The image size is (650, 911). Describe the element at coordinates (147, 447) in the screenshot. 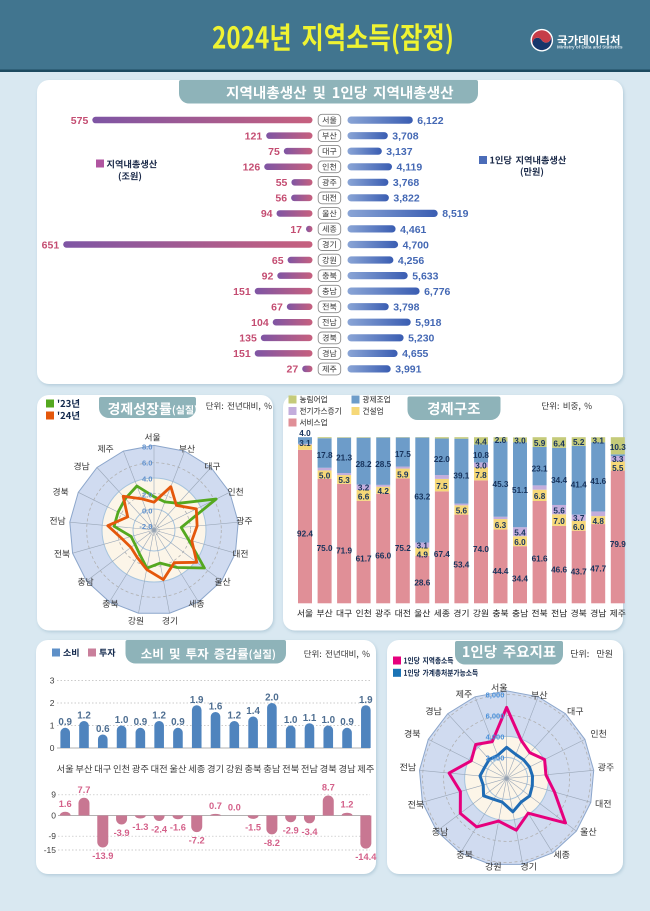

I see `svg-text: 8.0` at that location.